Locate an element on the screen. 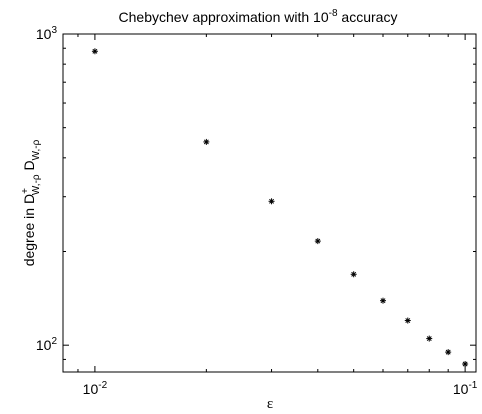  x-tick-label: 10⁻¹ is located at coordinates (465, 388).